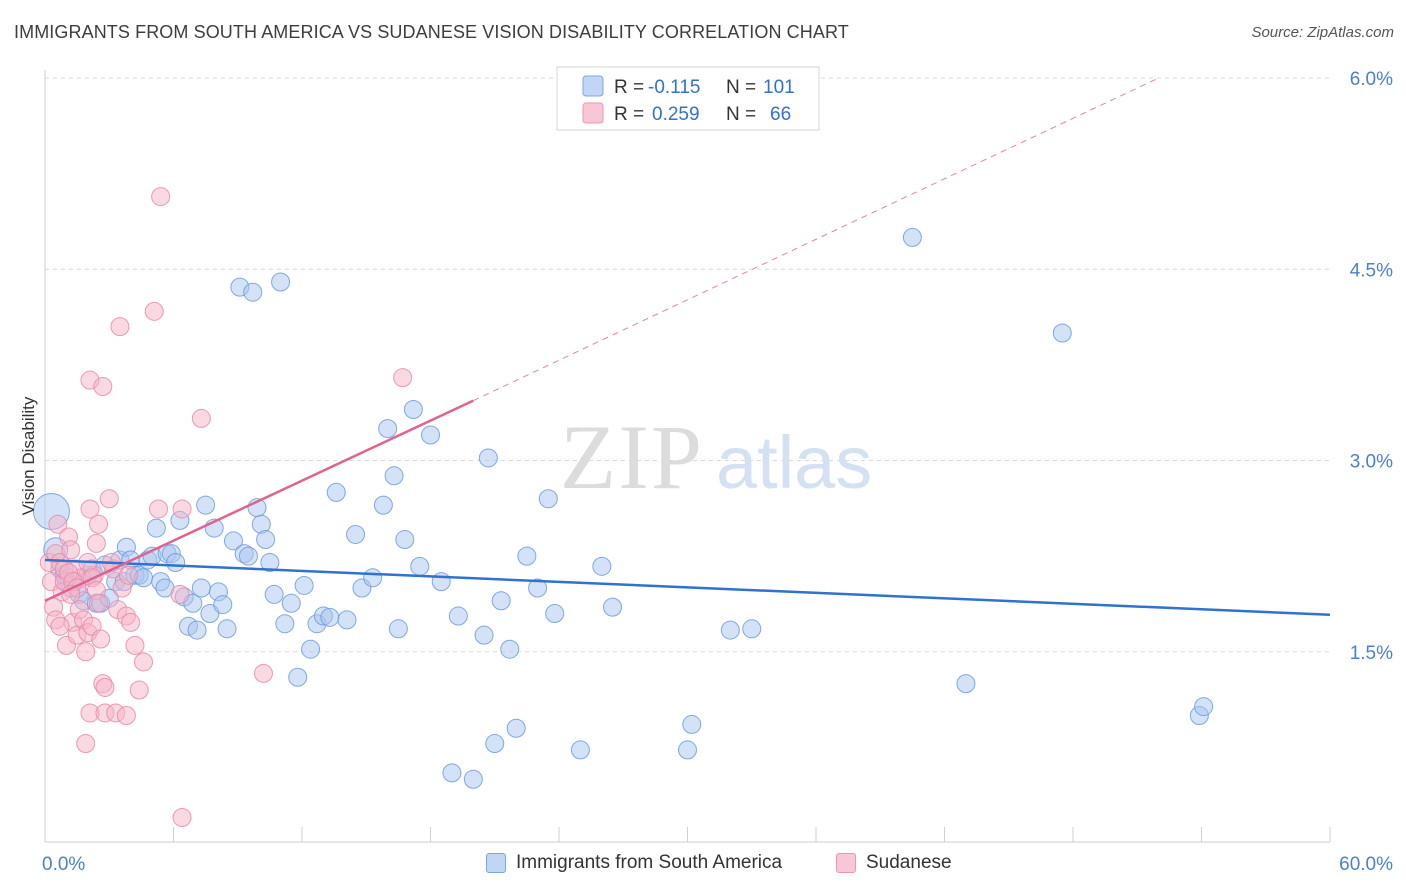 The height and width of the screenshot is (892, 1406). What do you see at coordinates (674, 87) in the screenshot?
I see `legend-r-value-1: -0.115` at bounding box center [674, 87].